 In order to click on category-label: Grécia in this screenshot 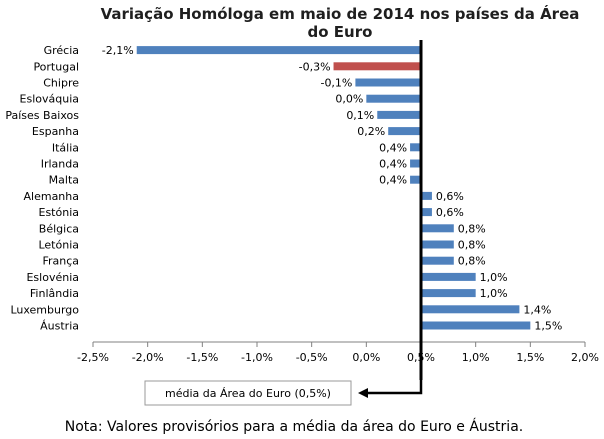, I will do `click(61, 50)`.